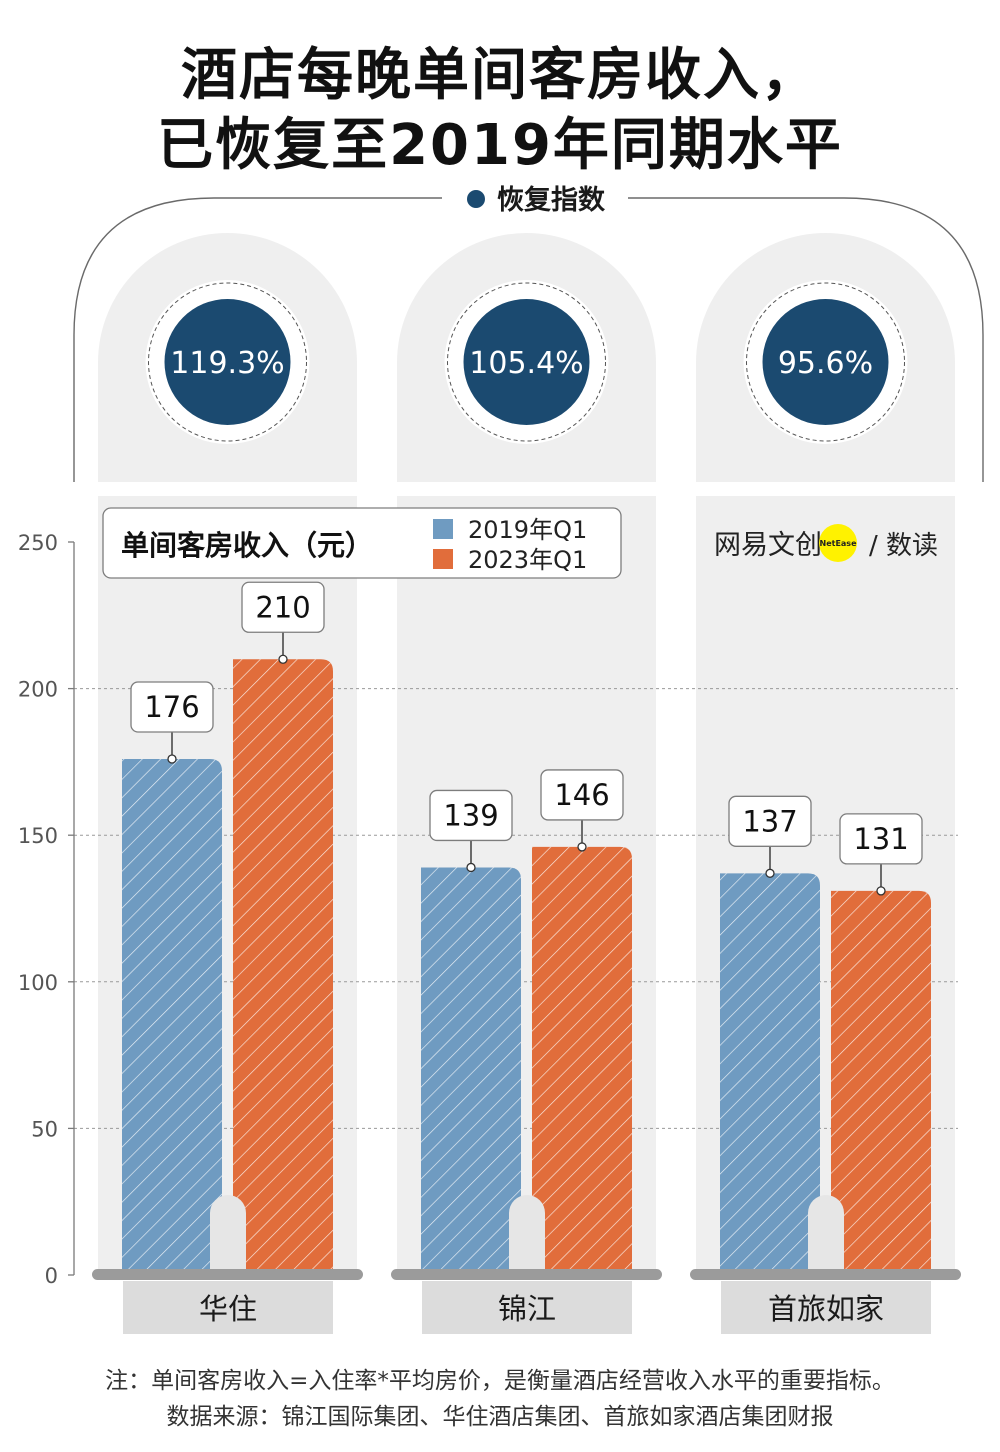  I want to click on category-label: 华住, so click(228, 1309).